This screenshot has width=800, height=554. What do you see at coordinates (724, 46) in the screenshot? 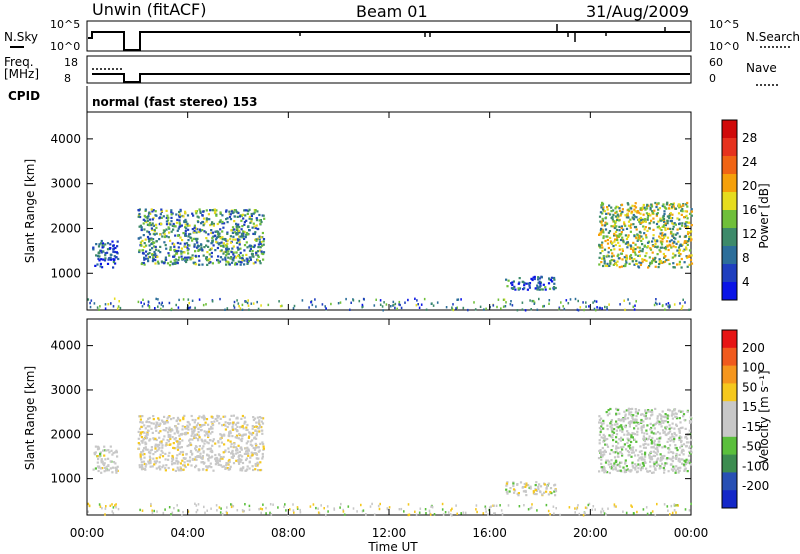
I see `nsearch-tick-low: 10^0` at bounding box center [724, 46].